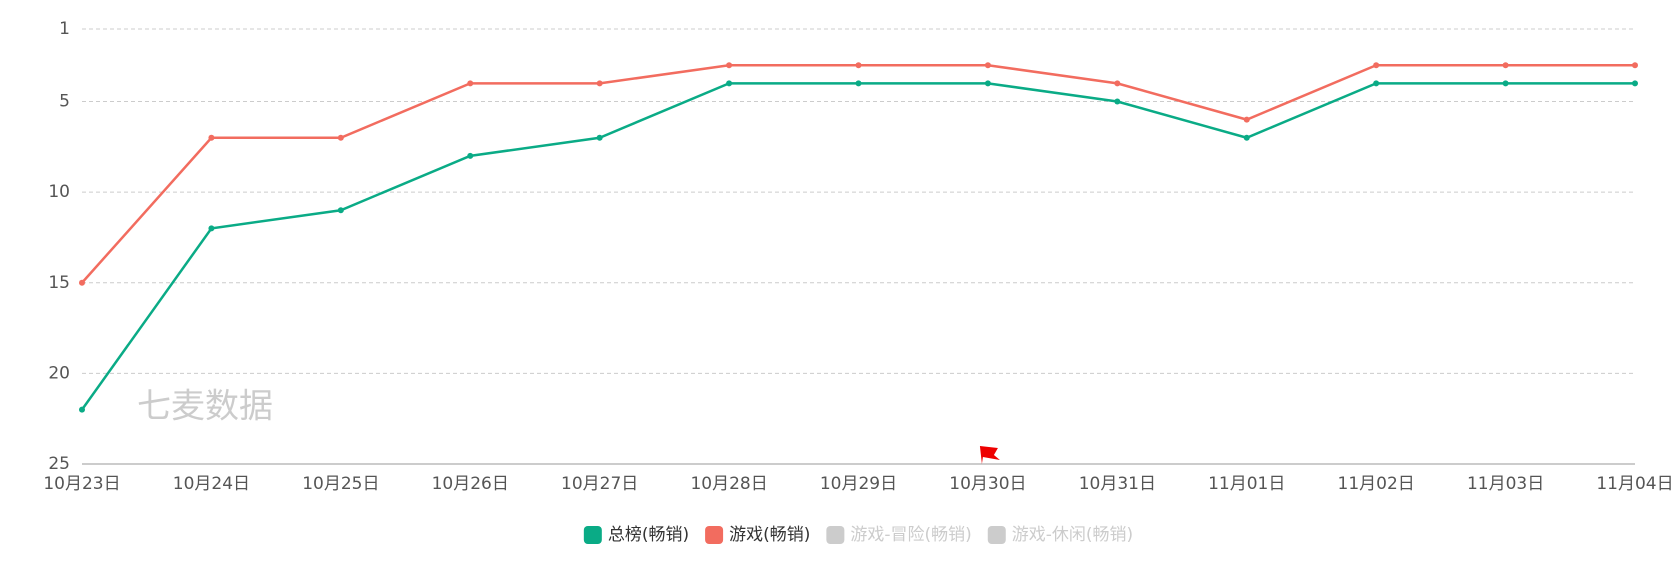  What do you see at coordinates (64, 29) in the screenshot?
I see `y-tick-label: 1` at bounding box center [64, 29].